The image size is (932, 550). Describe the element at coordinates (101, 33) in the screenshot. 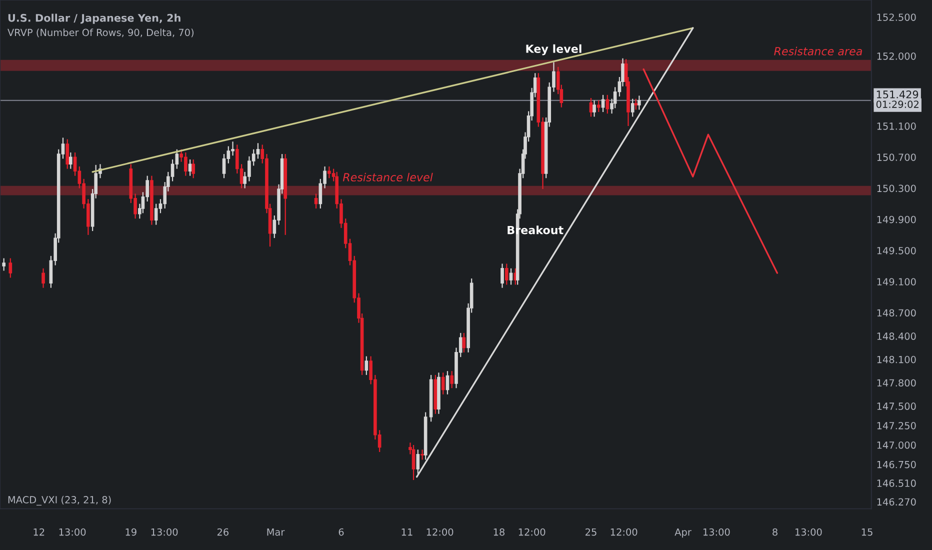

I see `text: VRVP (Number Of Rows, 90, Delta, 70)` at that location.